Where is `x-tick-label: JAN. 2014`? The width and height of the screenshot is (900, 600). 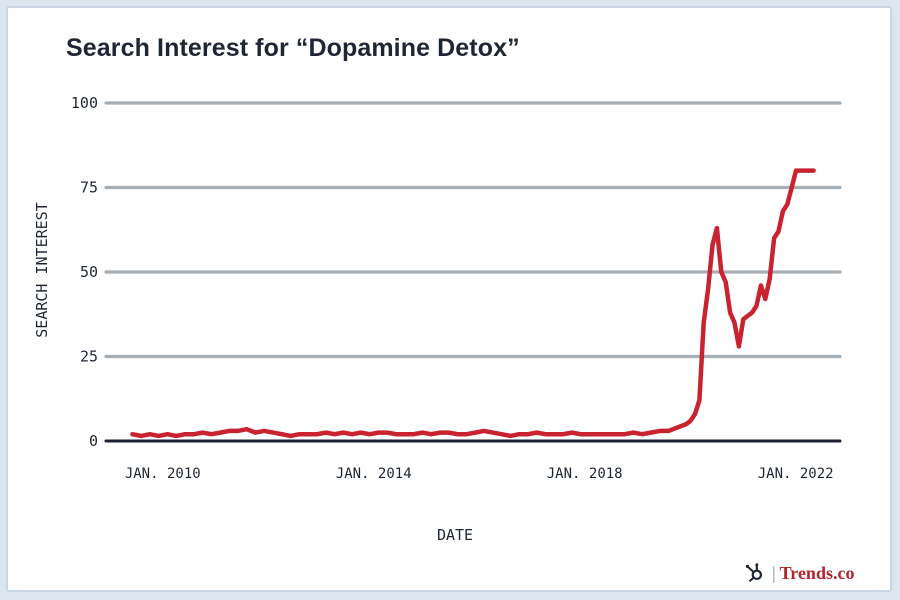 x-tick-label: JAN. 2014 is located at coordinates (374, 474).